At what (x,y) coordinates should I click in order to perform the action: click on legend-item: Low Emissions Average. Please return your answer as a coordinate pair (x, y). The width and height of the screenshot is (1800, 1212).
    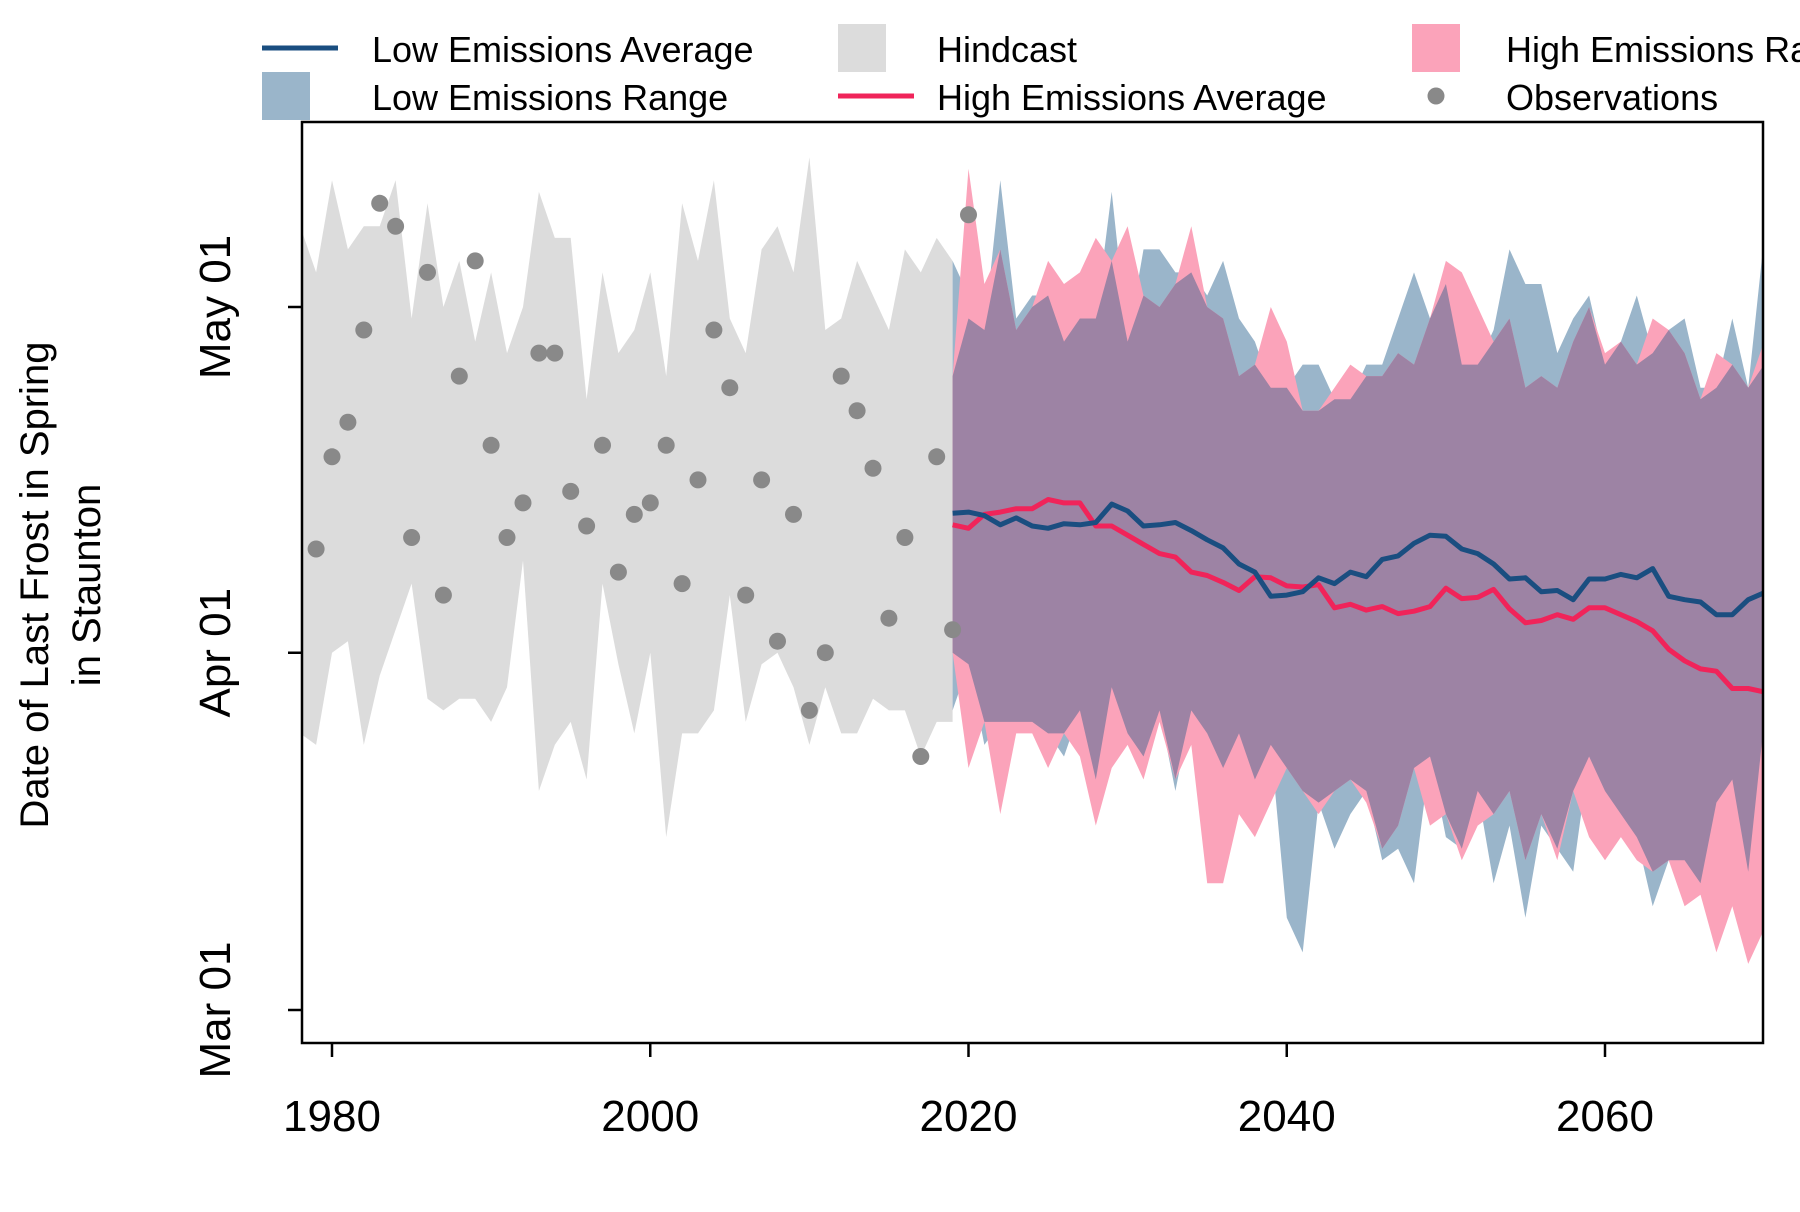
    Looking at the image, I should click on (508, 49).